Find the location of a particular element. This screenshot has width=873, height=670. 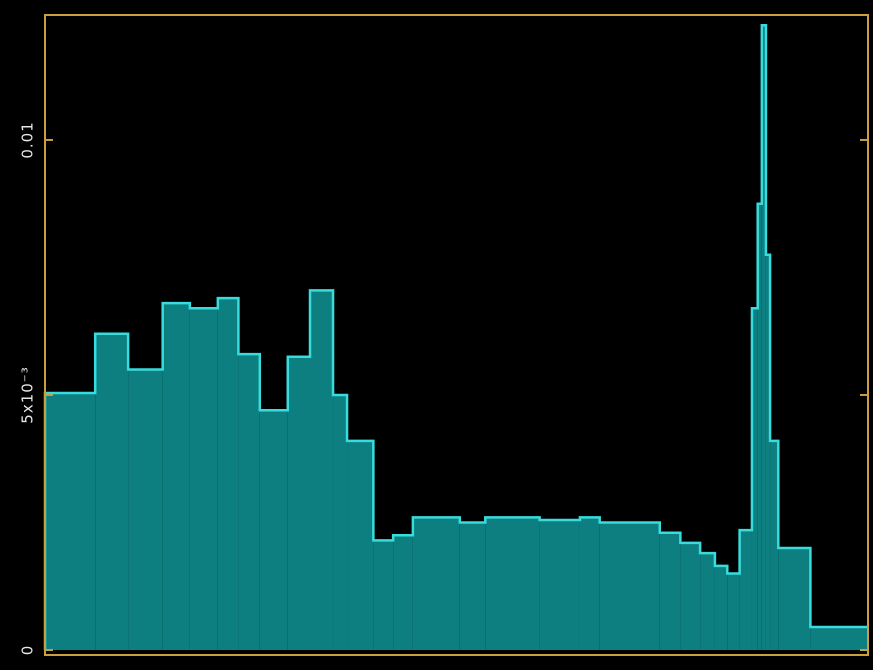

y-tick-label: 0.01 is located at coordinates (28, 139).